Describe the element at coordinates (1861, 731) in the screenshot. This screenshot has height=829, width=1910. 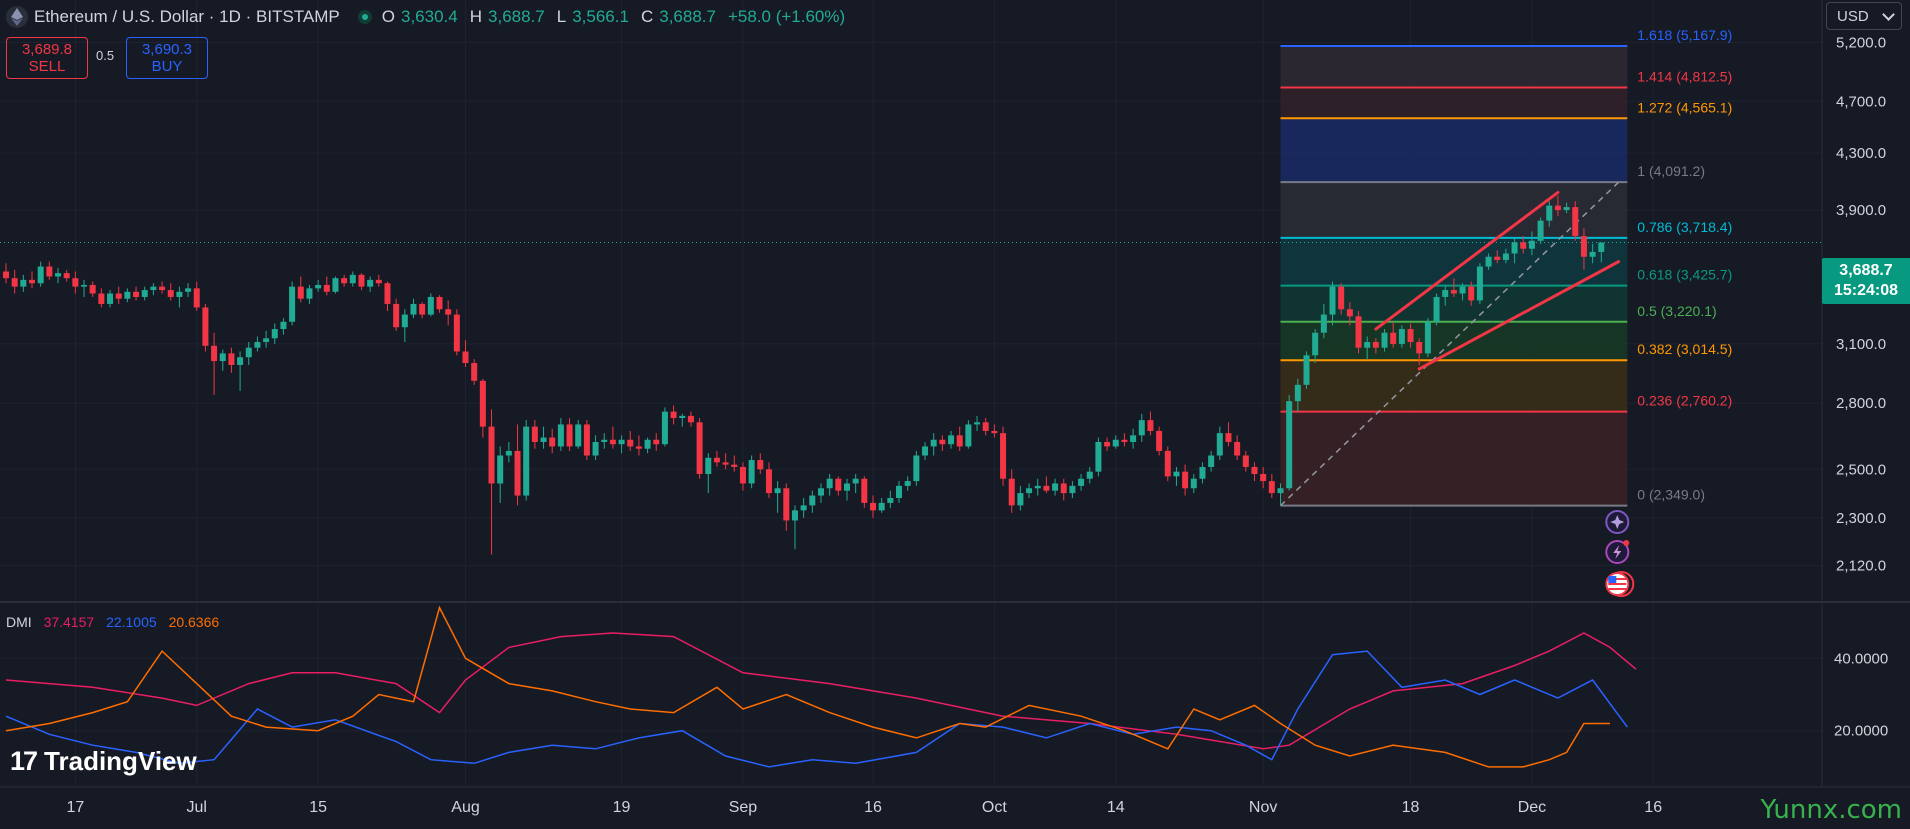
I see `dmi-axis-label: 20.0000` at that location.